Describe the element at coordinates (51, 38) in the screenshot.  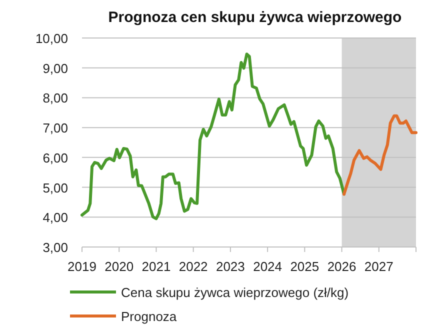
I see `y-tick-label: 10,00` at that location.